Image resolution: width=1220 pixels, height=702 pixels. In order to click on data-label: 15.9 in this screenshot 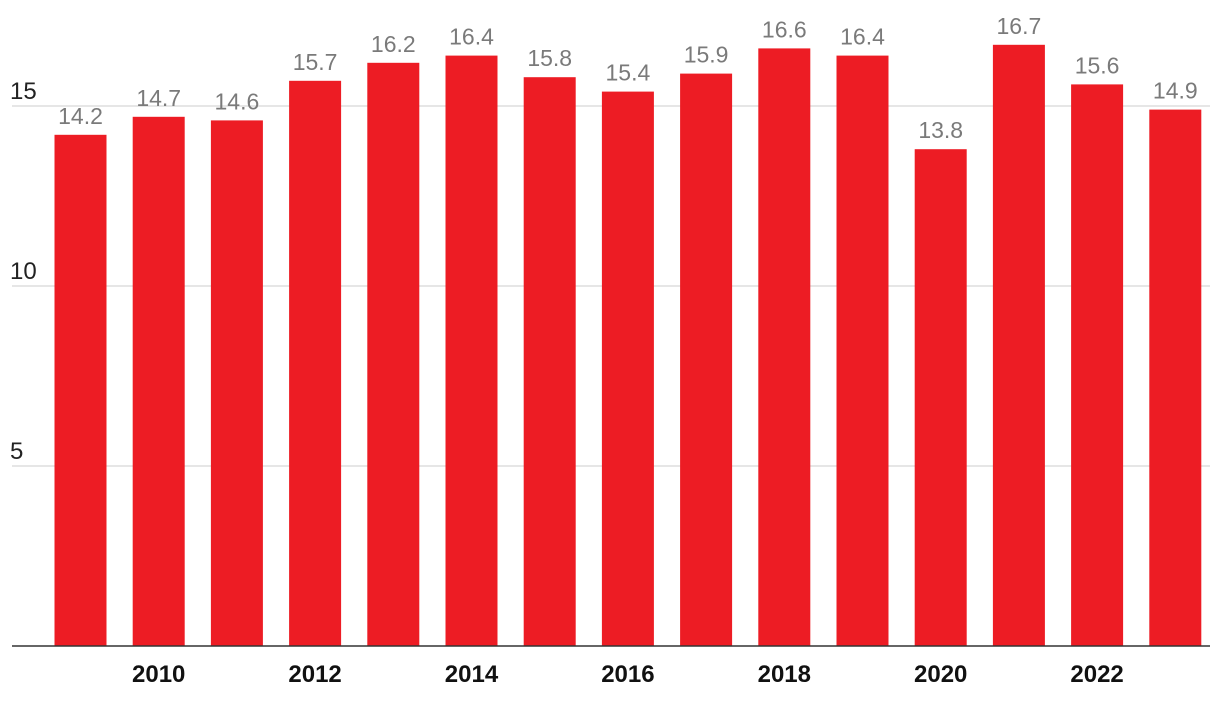, I will do `click(706, 55)`.